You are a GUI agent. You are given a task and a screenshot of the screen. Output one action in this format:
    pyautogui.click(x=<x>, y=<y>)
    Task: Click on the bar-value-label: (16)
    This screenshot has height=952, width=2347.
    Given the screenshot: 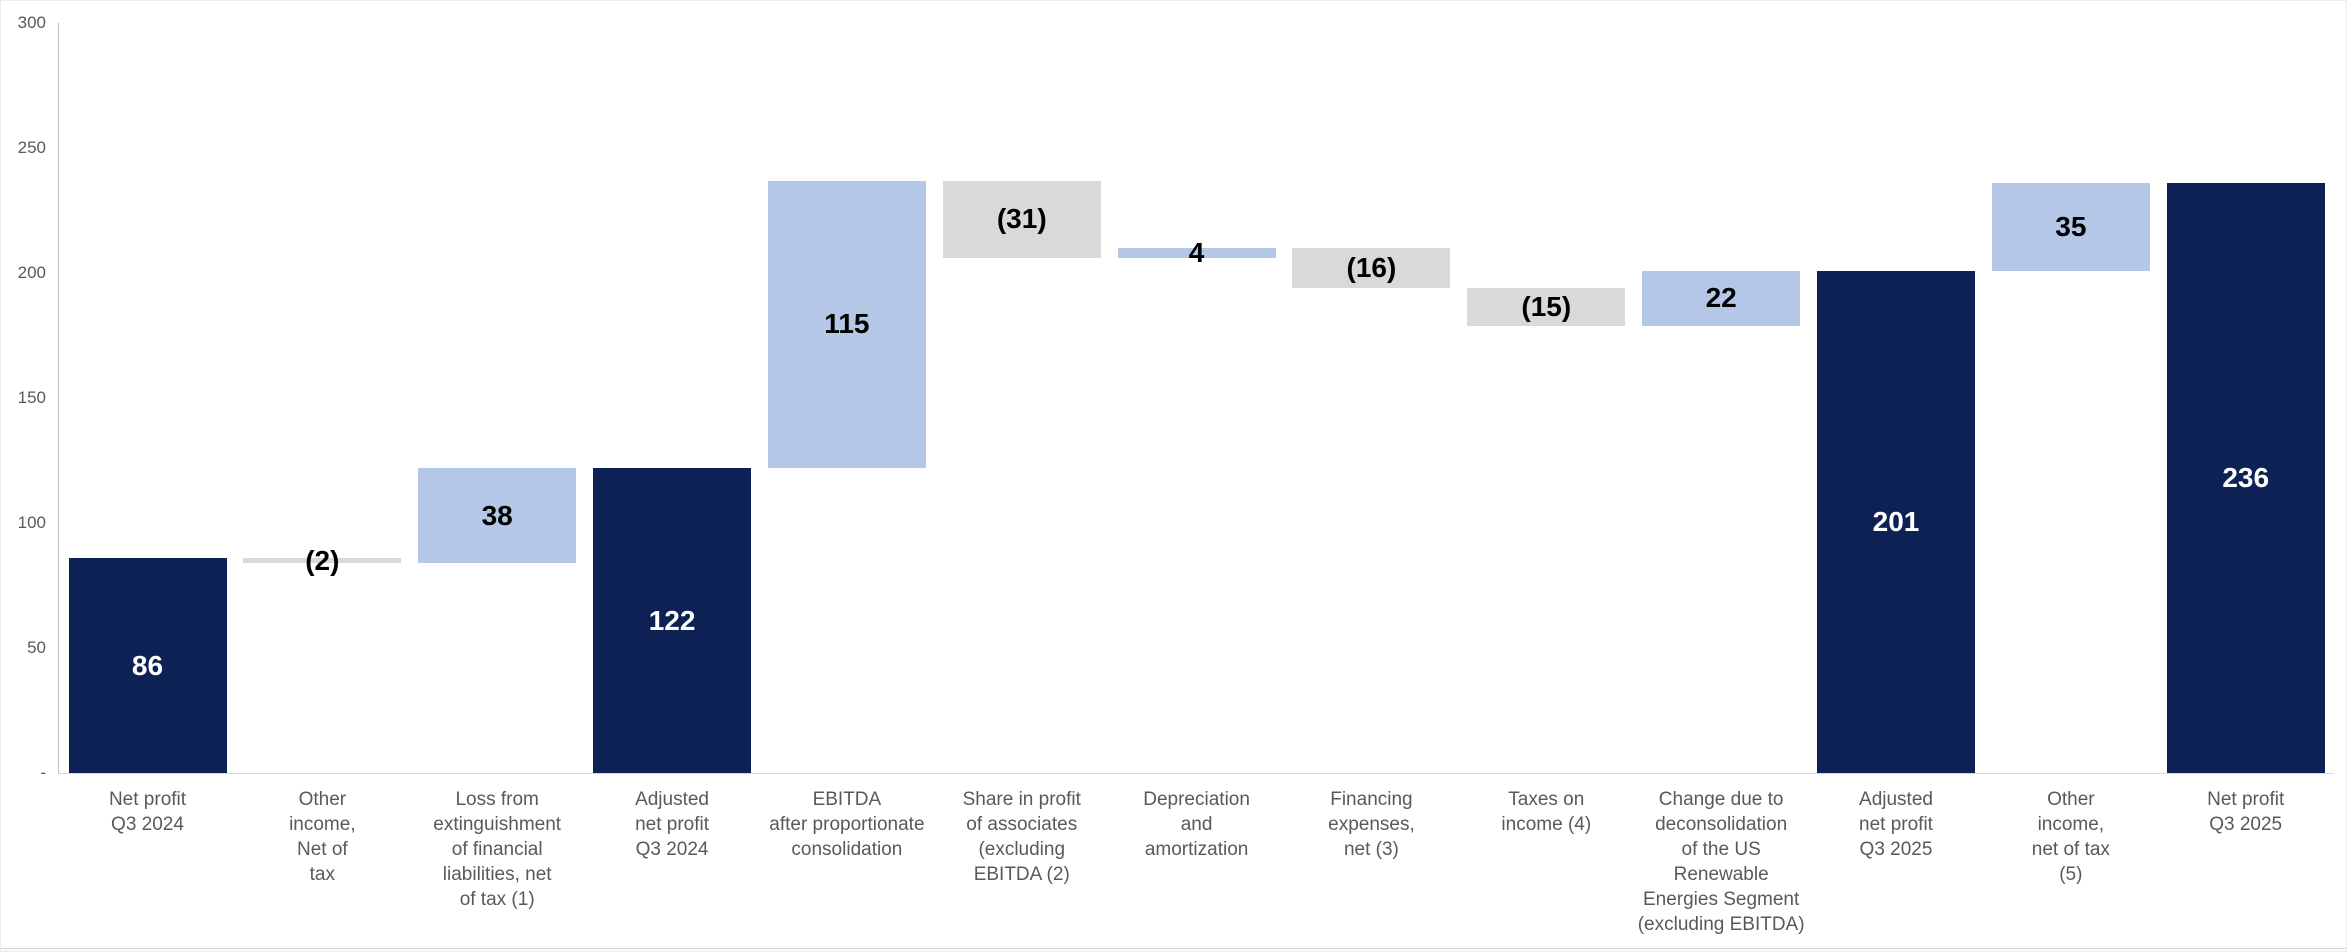 What is the action you would take?
    pyautogui.click(x=1371, y=267)
    